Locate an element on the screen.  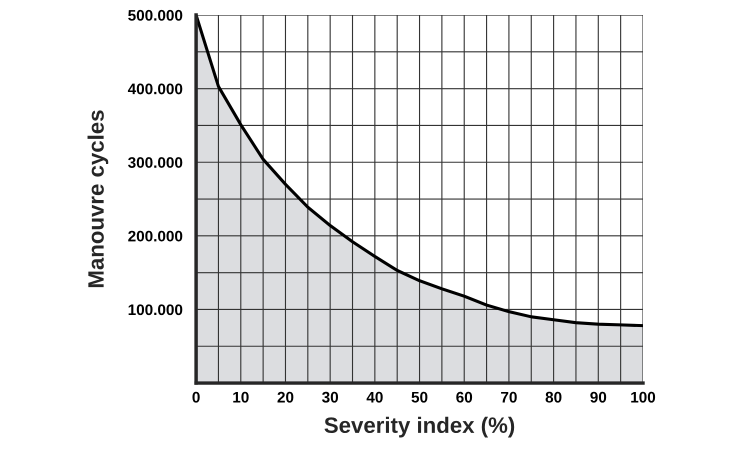
x-axis-title: Severity index (%) is located at coordinates (419, 427).